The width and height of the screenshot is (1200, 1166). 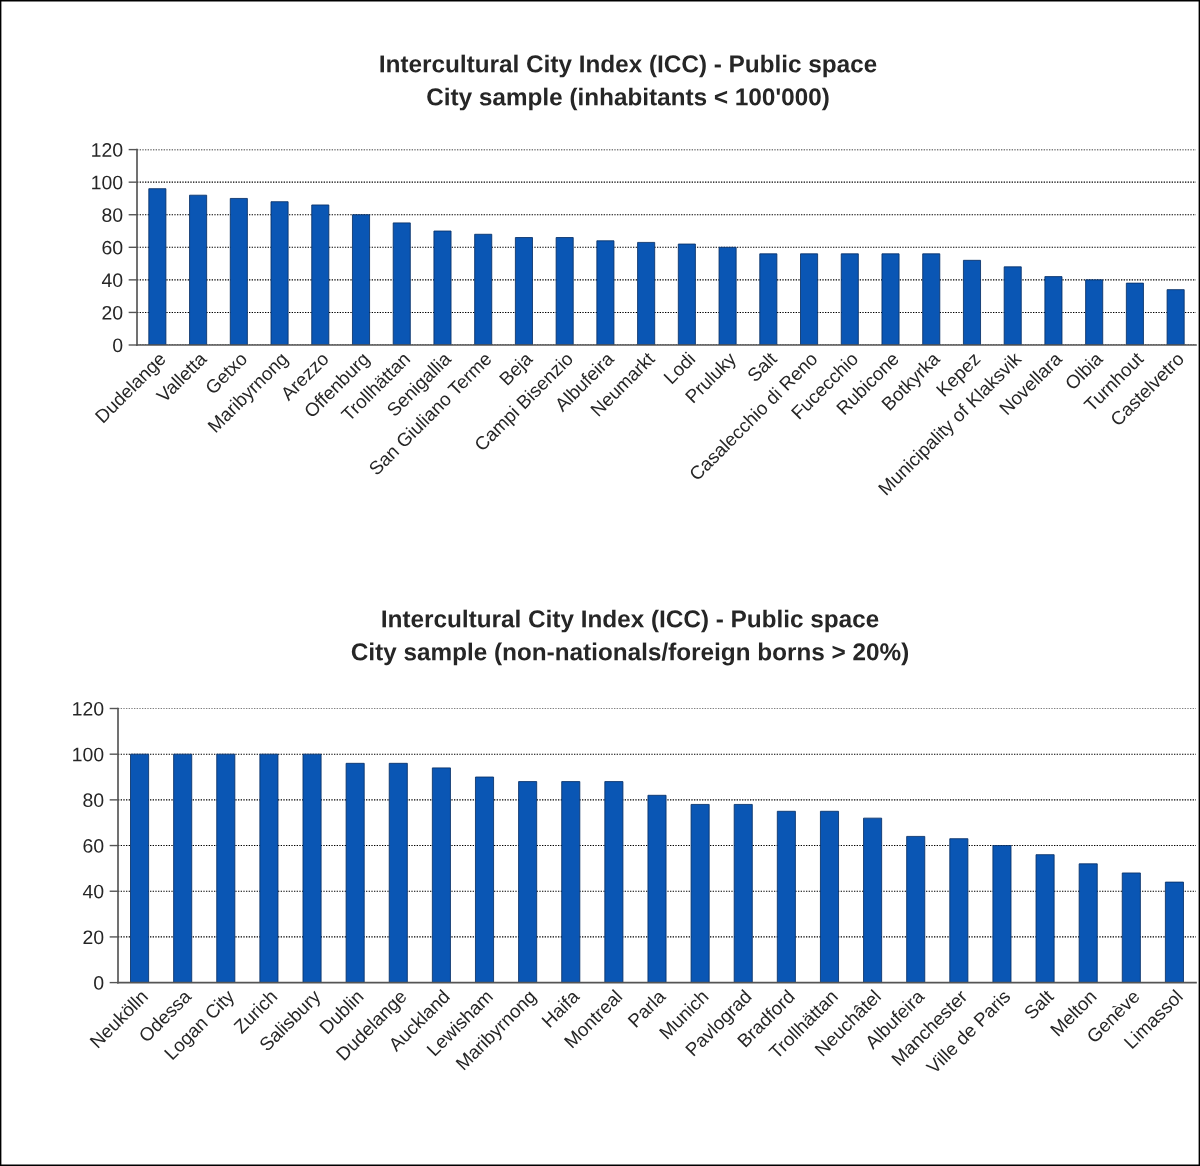 I want to click on chart-subtitle: City sample (non-nationals/foreign borns > 20%), so click(x=630, y=654).